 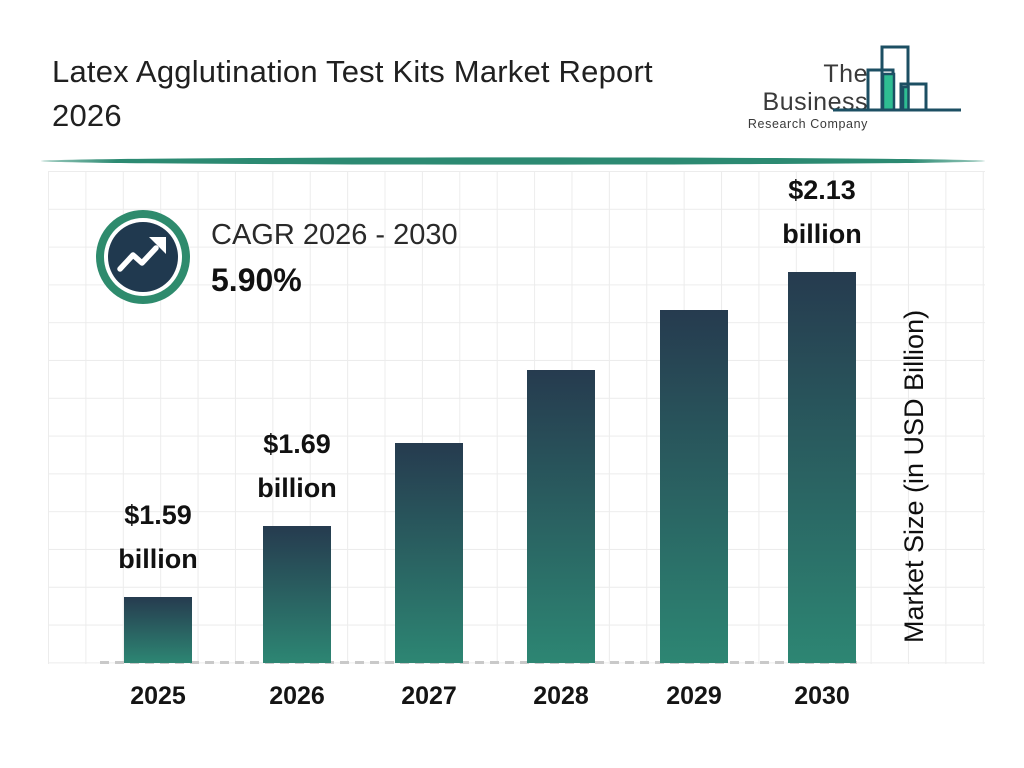 I want to click on company-logo: The Business Research Company, so click(x=848, y=84).